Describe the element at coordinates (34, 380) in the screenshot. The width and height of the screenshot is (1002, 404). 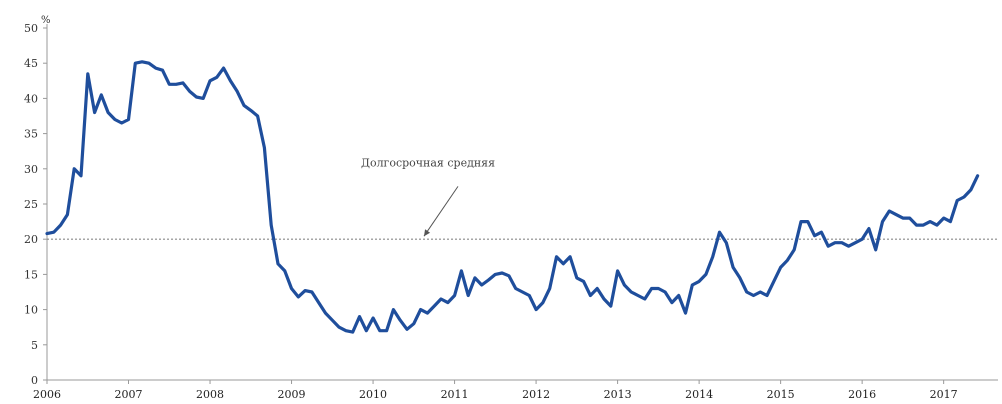
I see `y-tick-label: 0` at that location.